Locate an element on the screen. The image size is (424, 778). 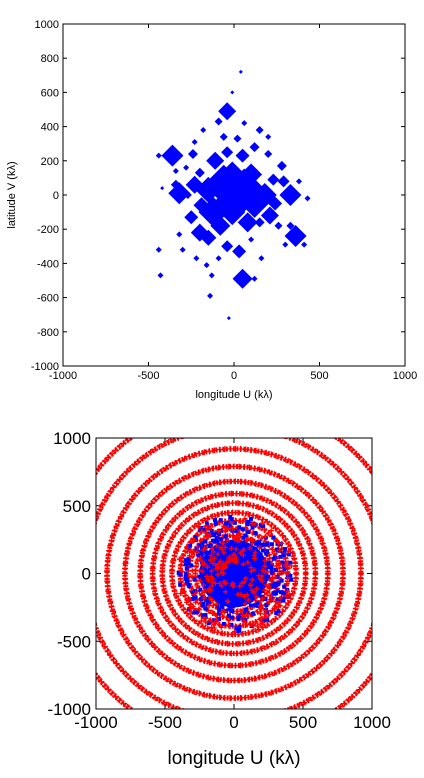
overlap-points is located at coordinates (235, 575).